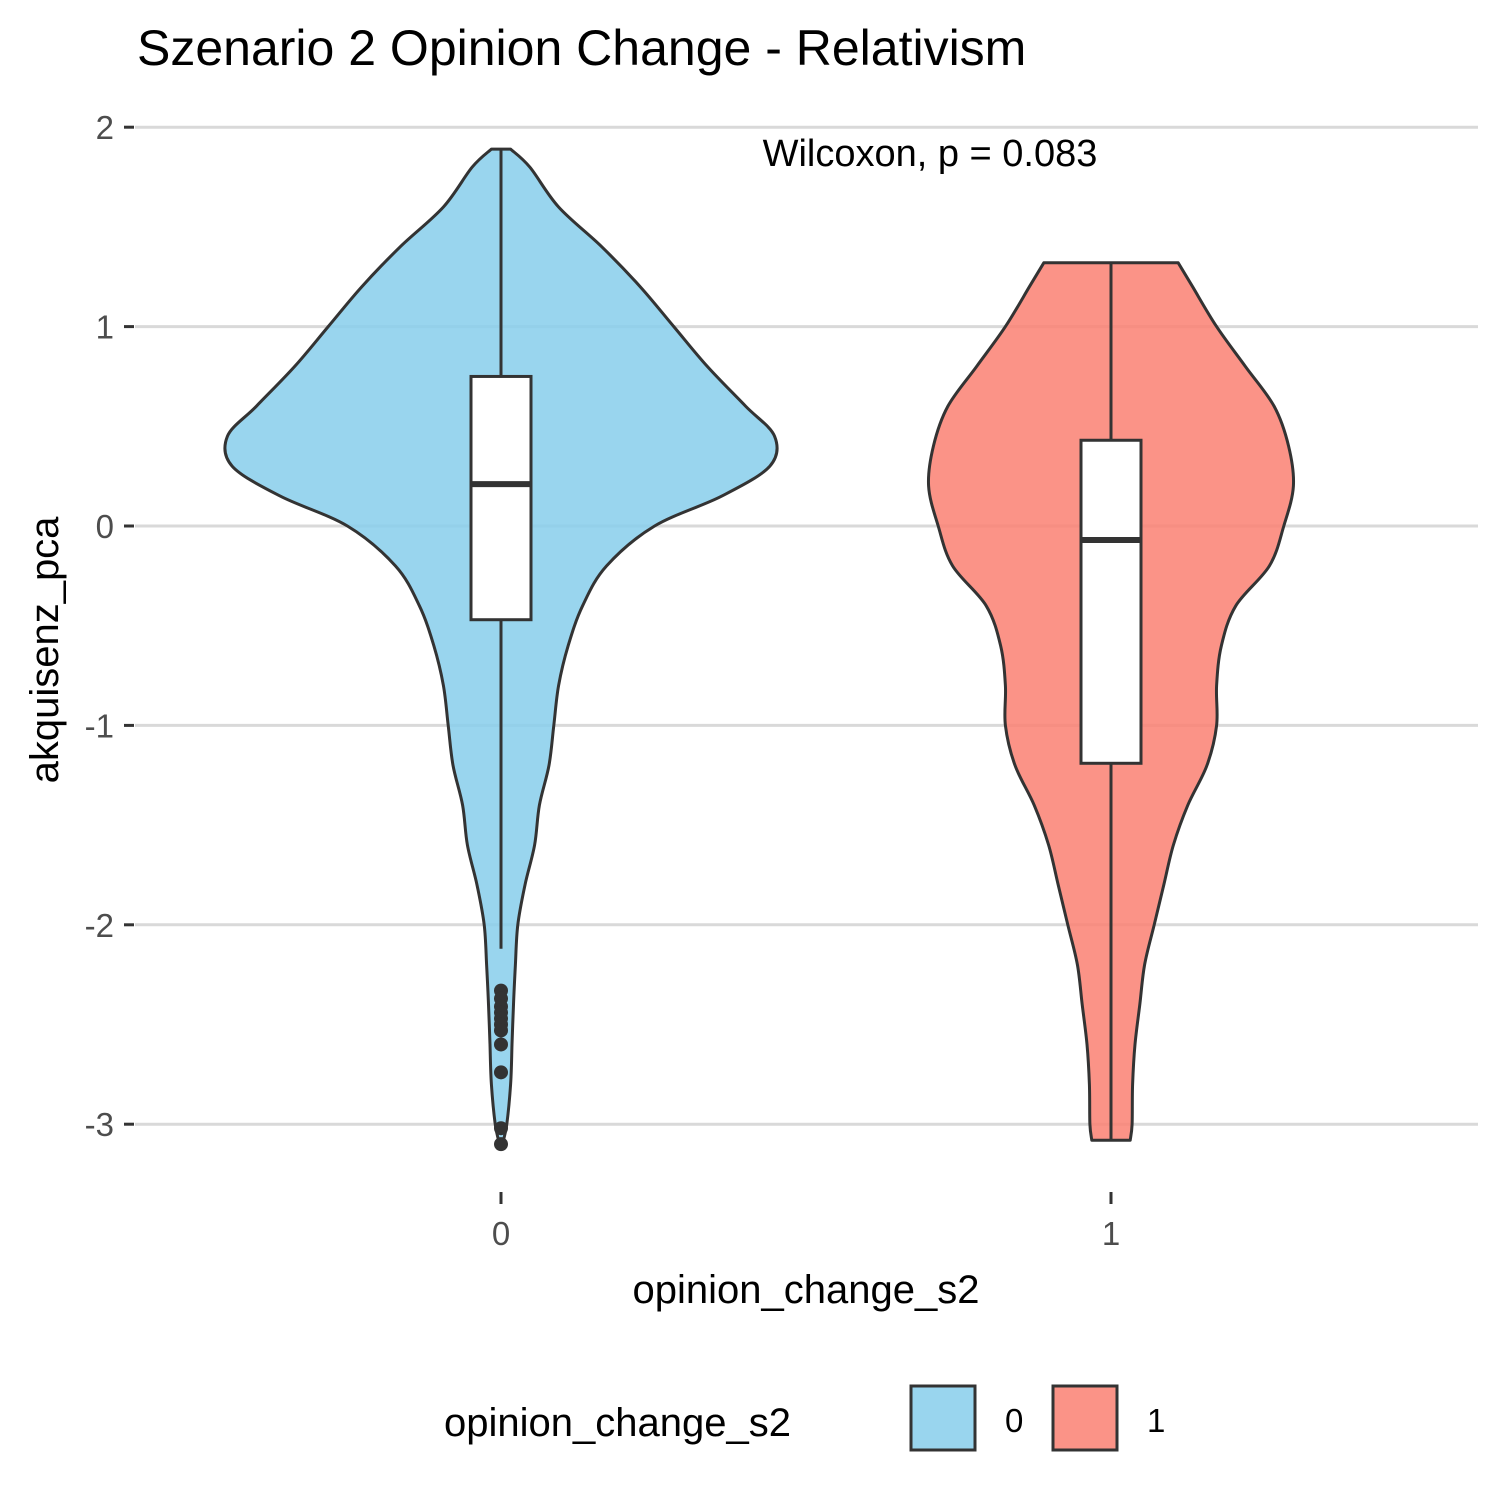 Image resolution: width=1500 pixels, height=1500 pixels. I want to click on y-tick-label: -2, so click(99, 925).